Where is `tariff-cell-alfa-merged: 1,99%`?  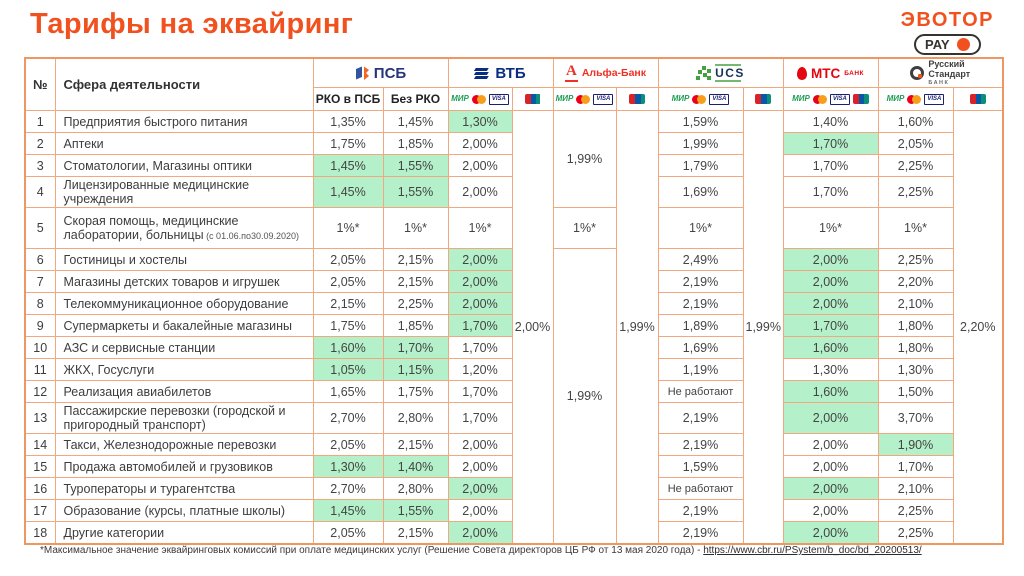 tariff-cell-alfa-merged: 1,99% is located at coordinates (584, 159).